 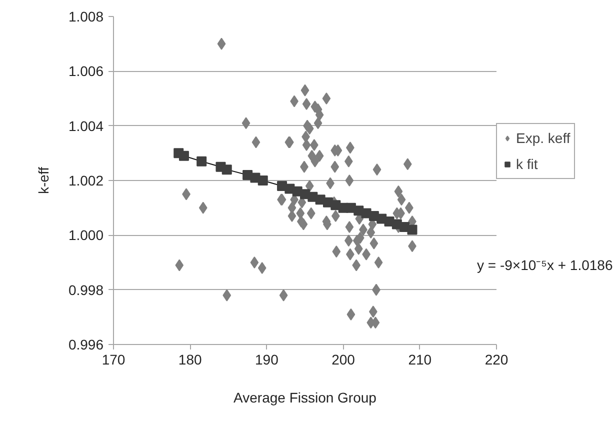 I want to click on x-tick-label: 220, so click(x=496, y=360).